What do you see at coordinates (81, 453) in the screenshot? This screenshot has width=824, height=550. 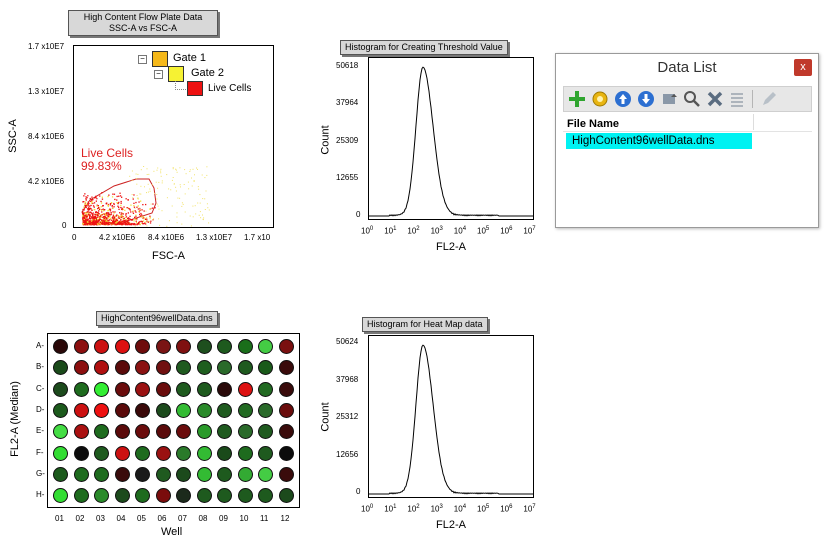 I see `well-F02` at bounding box center [81, 453].